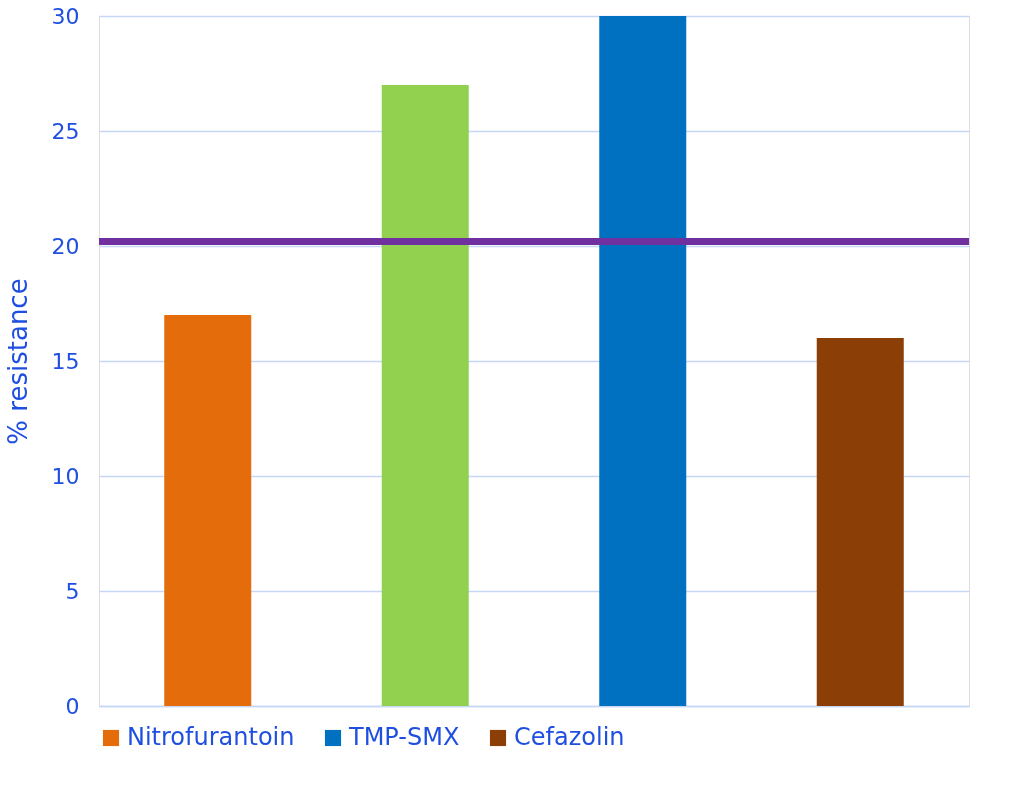 This screenshot has height=796, width=1013. What do you see at coordinates (65, 361) in the screenshot?
I see `y-tick-label: 15` at bounding box center [65, 361].